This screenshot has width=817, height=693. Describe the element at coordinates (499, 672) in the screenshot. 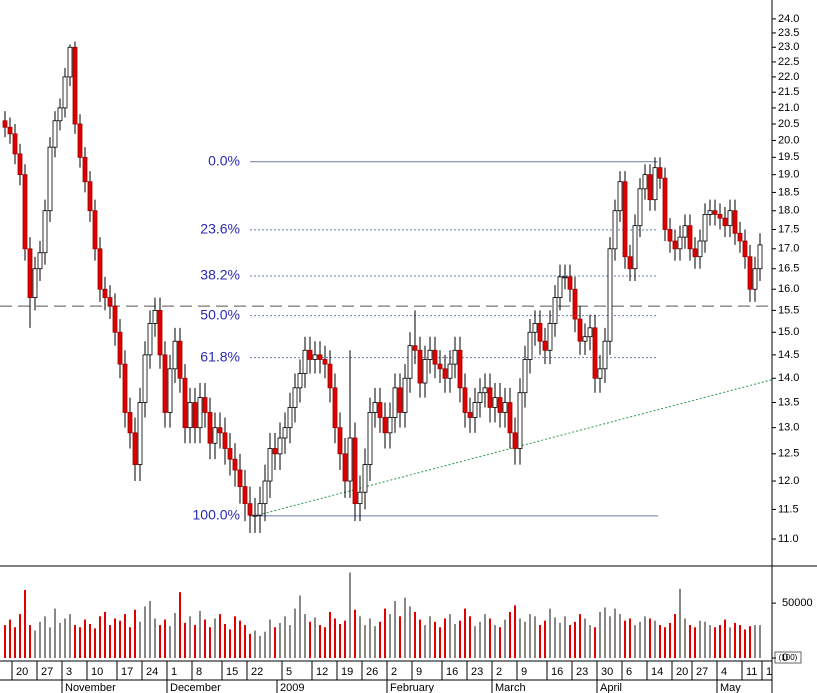

I see `x-tick-label: 2` at that location.